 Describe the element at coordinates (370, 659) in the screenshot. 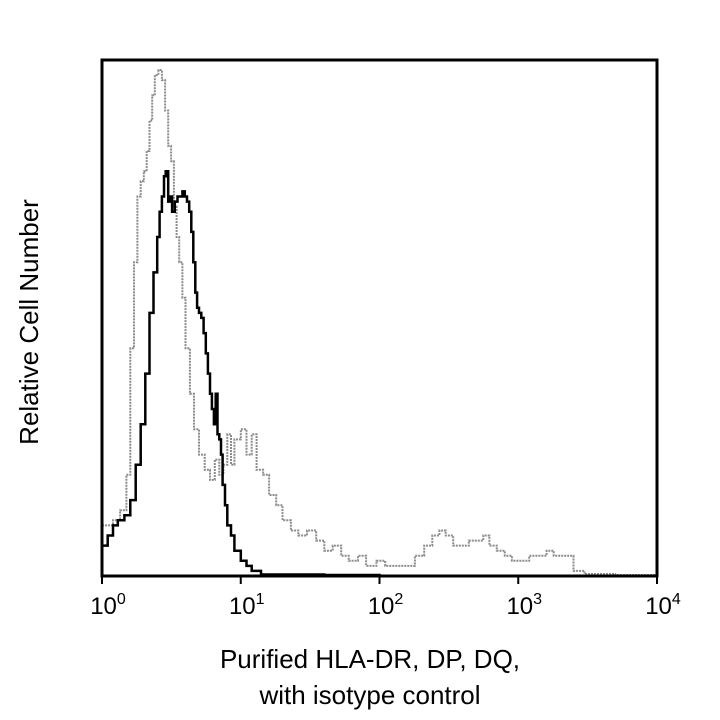

I see `x-axis-title-line-1: Purified HLA-DR, DP, DQ,` at that location.